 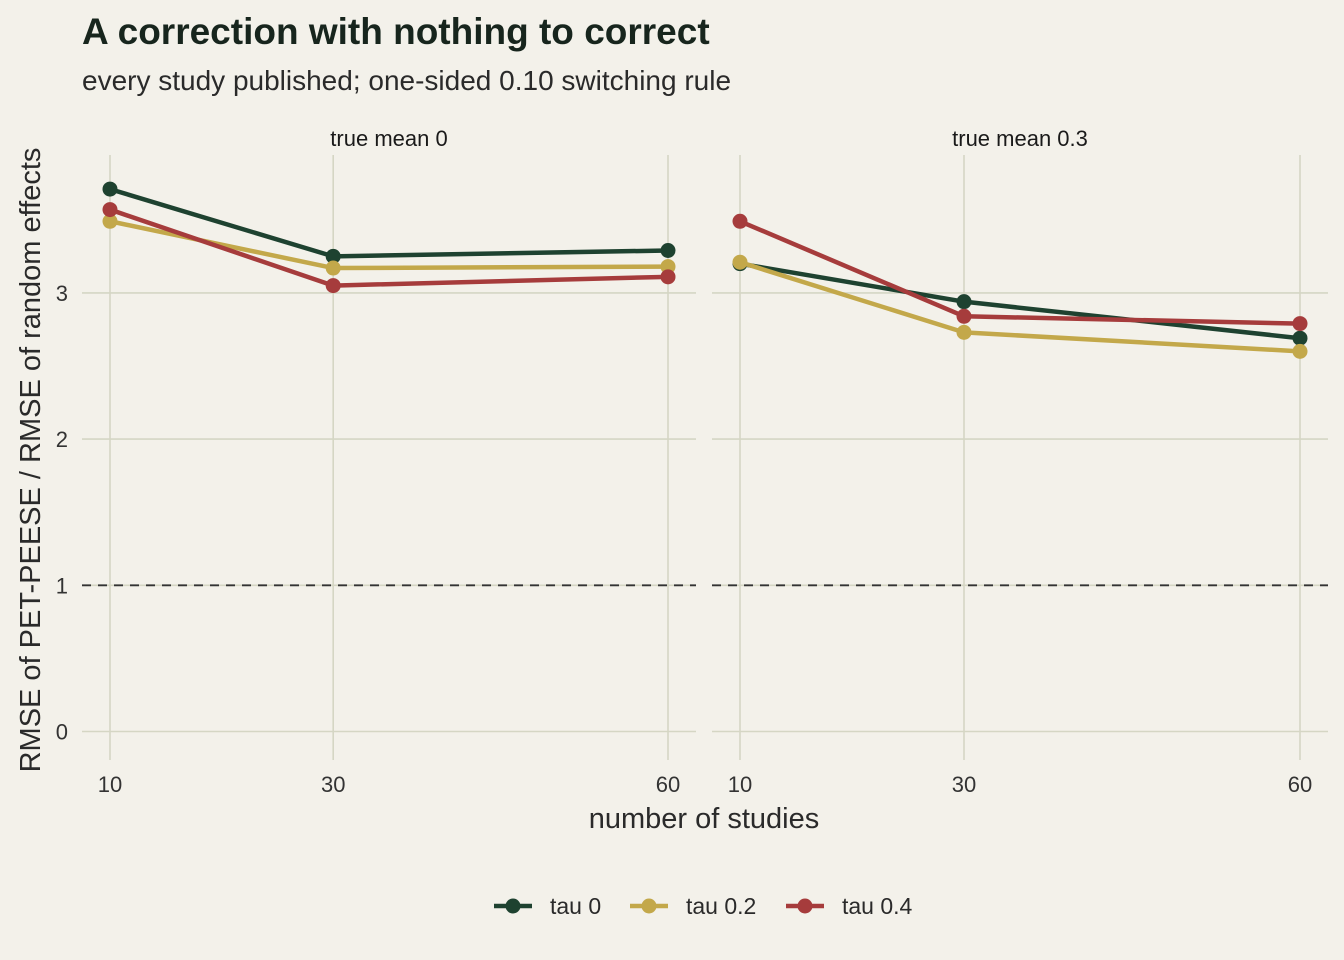 What do you see at coordinates (1020, 138) in the screenshot?
I see `panel-label: true mean 0.3` at bounding box center [1020, 138].